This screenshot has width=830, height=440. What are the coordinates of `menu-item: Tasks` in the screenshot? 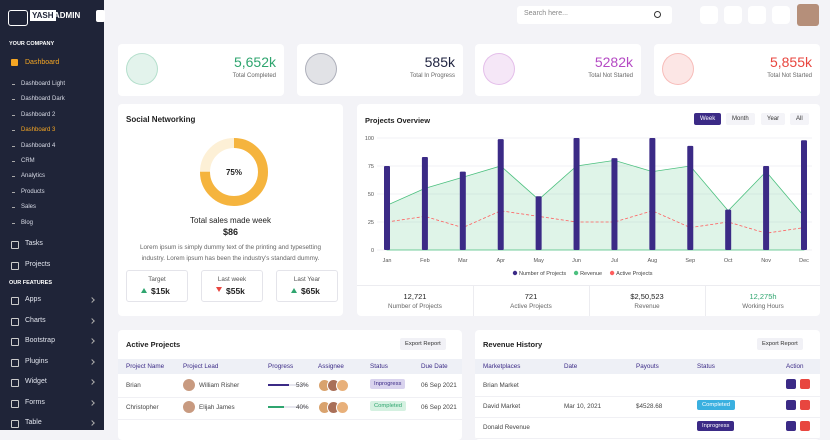 It's located at (34, 243).